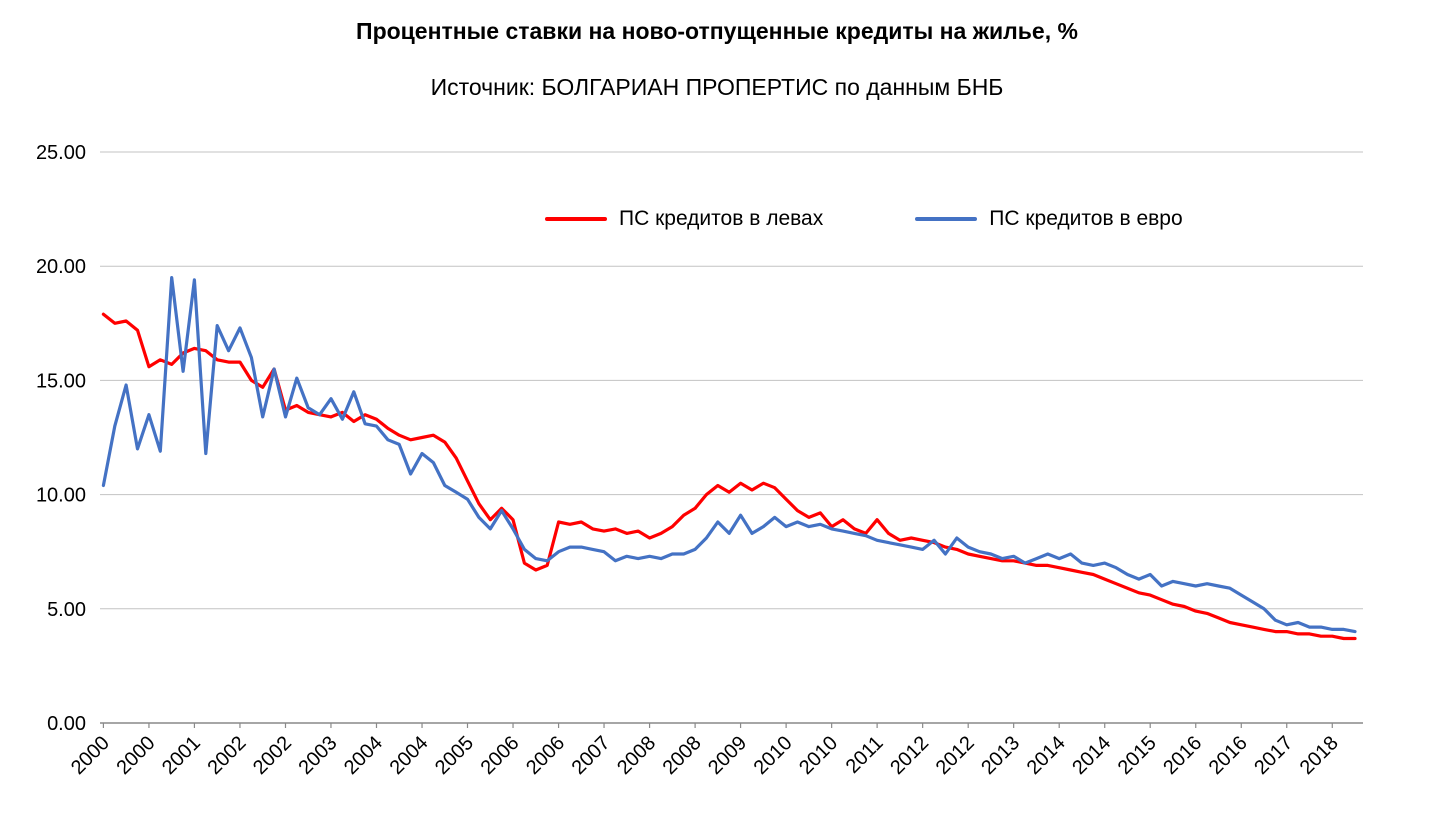 This screenshot has height=825, width=1434. I want to click on y-axis-tick-label: 5.00, so click(66, 610).